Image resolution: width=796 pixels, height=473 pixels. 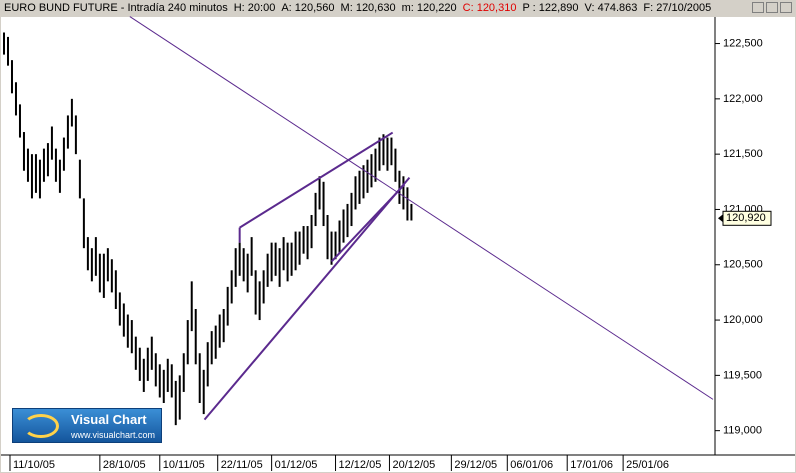 What do you see at coordinates (743, 154) in the screenshot?
I see `y-tick-label: 121,500` at bounding box center [743, 154].